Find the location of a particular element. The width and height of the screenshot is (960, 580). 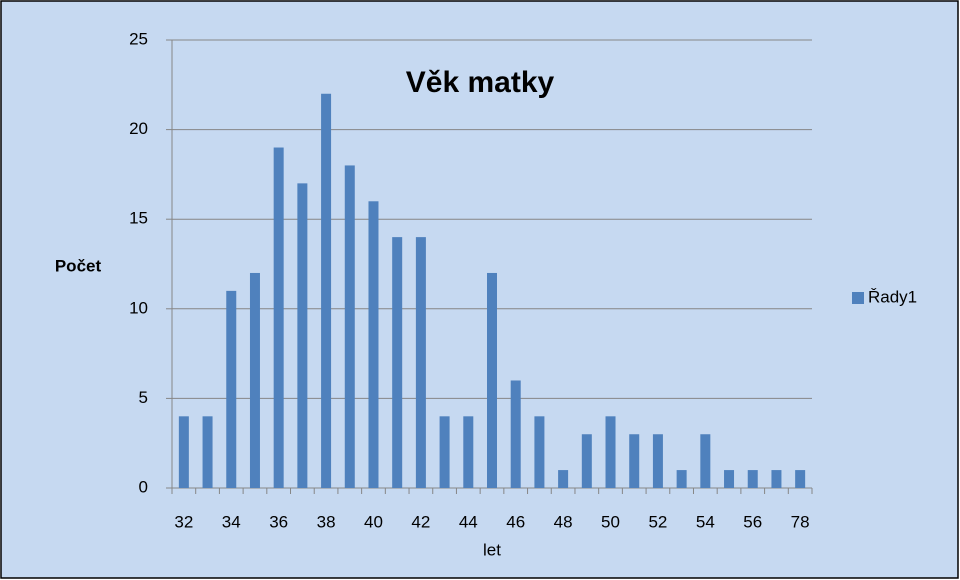

x-tick-label: 48 is located at coordinates (563, 521).